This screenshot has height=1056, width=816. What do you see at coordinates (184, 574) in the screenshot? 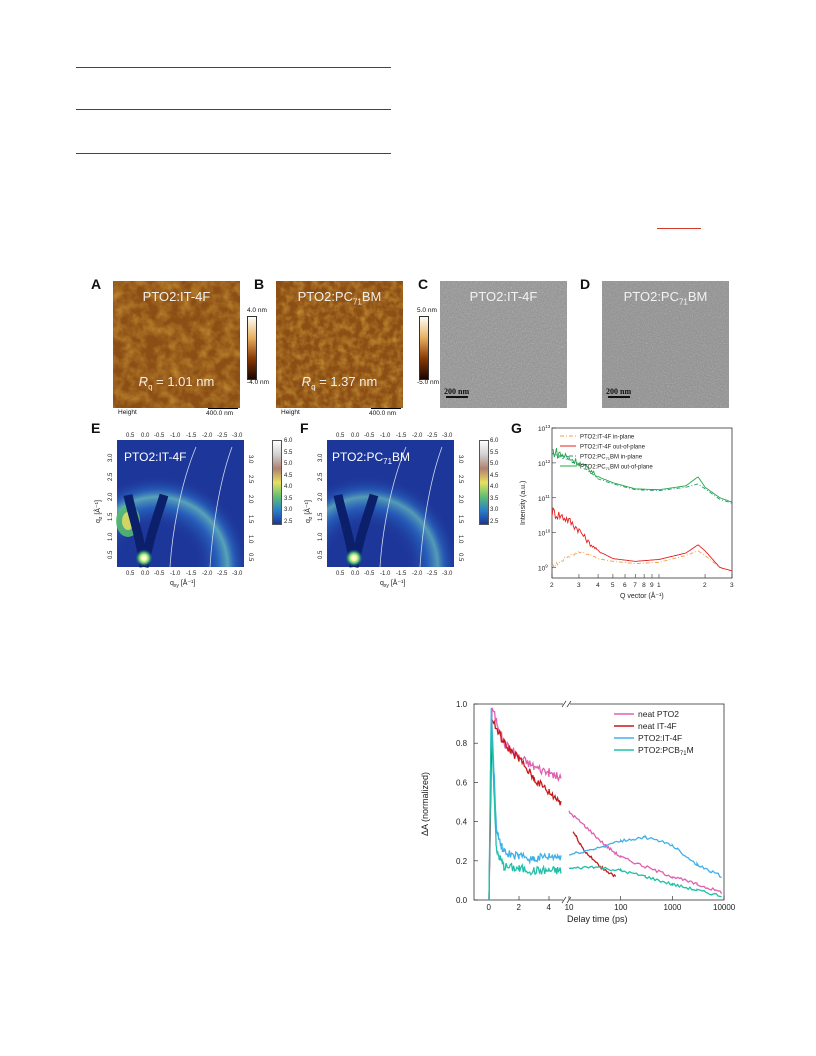
I see `giwaxs-bottom-ticks-e: 0.5 0.0 -0.5 -1.0 -1.5 -2.0 -2.5 -3.0` at bounding box center [184, 574].